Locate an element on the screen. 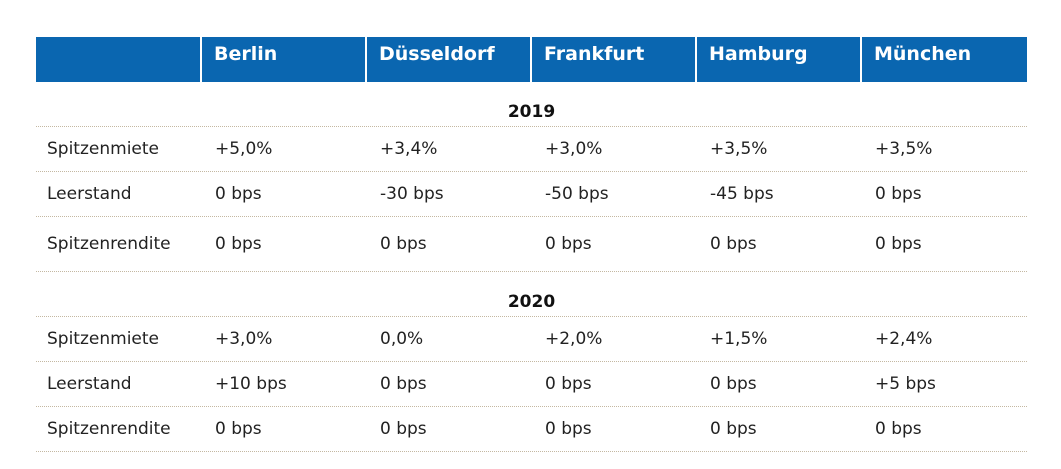  table-cell: +10 bps is located at coordinates (251, 384).